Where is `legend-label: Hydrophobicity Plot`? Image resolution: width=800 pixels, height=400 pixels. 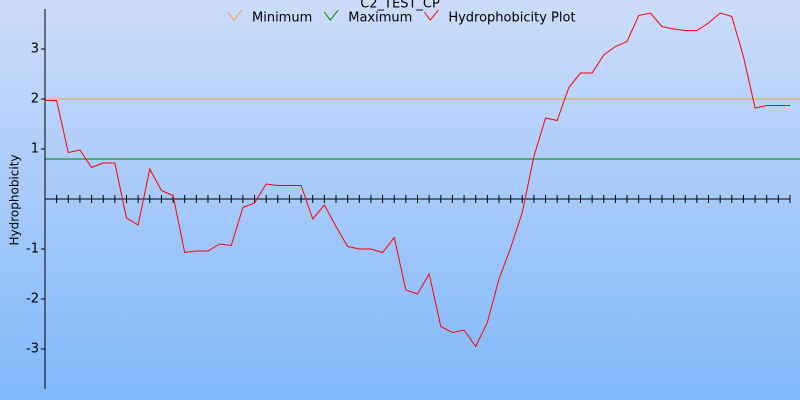 legend-label: Hydrophobicity Plot is located at coordinates (511, 18).